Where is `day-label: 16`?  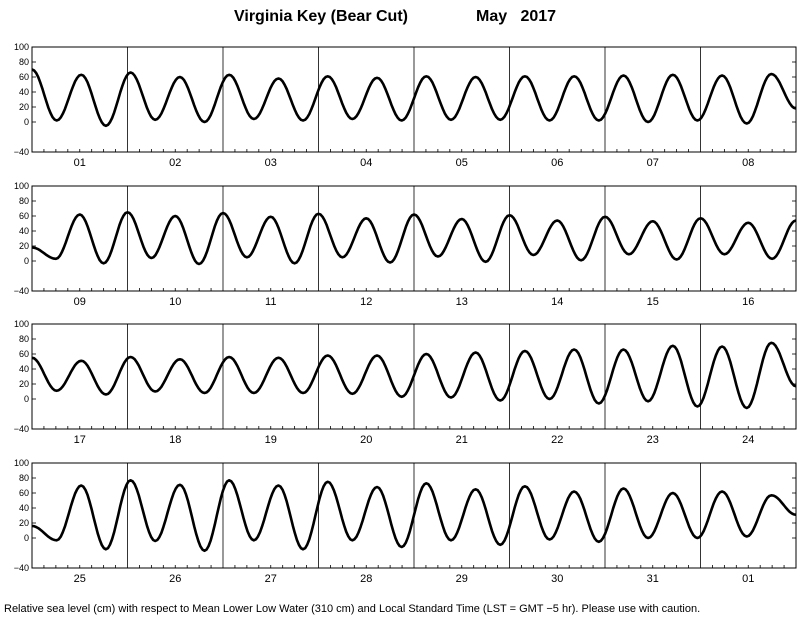 day-label: 16 is located at coordinates (748, 302).